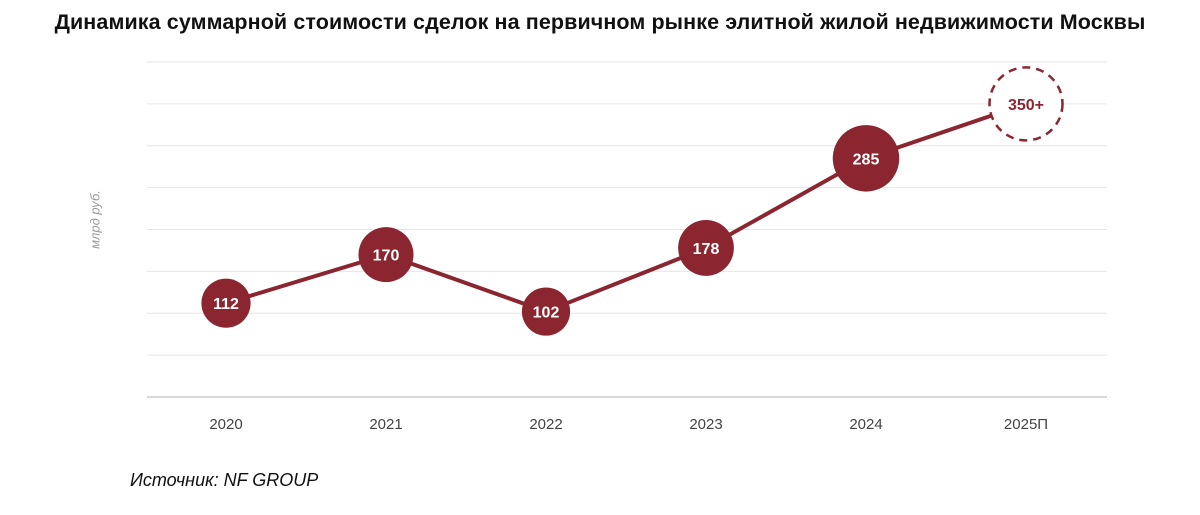 This screenshot has width=1200, height=515. Describe the element at coordinates (705, 424) in the screenshot. I see `x-tick-label: 2023` at that location.